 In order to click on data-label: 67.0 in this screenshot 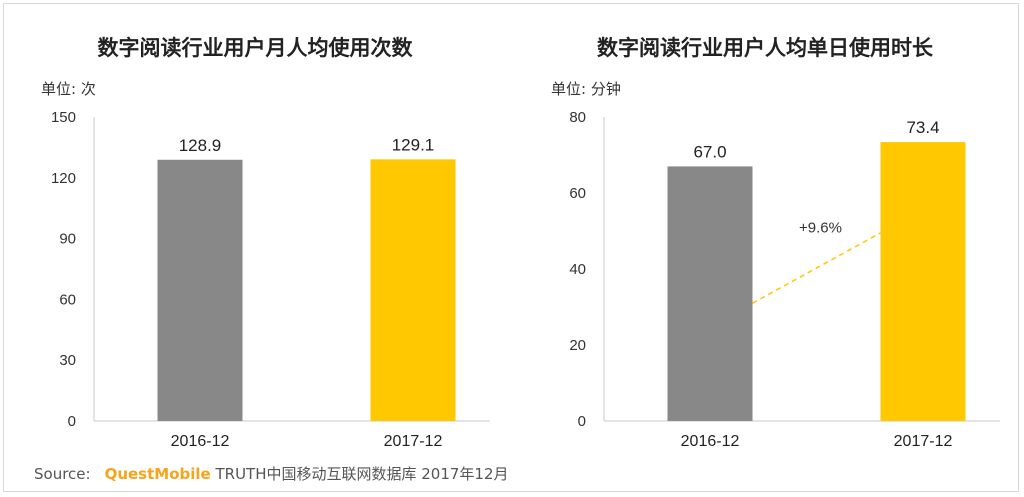, I will do `click(709, 151)`.